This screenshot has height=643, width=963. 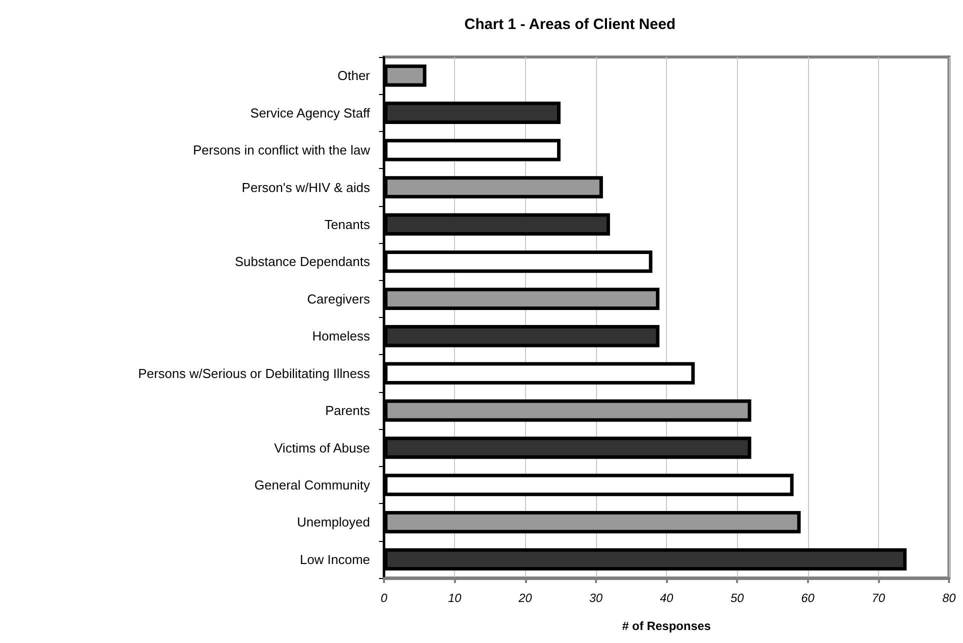 I want to click on x-tick-label: 50, so click(x=737, y=598).